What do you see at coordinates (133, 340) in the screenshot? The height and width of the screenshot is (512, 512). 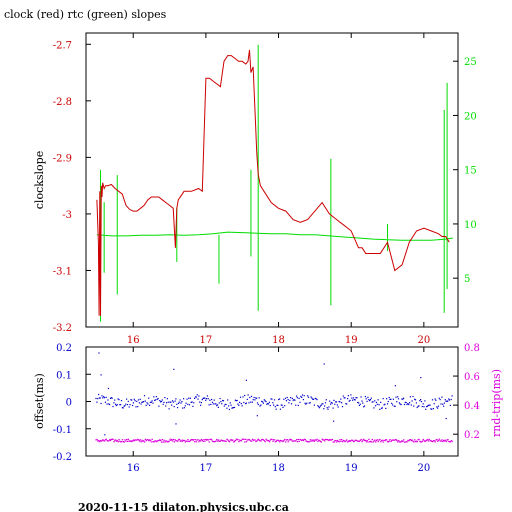 I see `top-x-tick-label: 16` at bounding box center [133, 340].